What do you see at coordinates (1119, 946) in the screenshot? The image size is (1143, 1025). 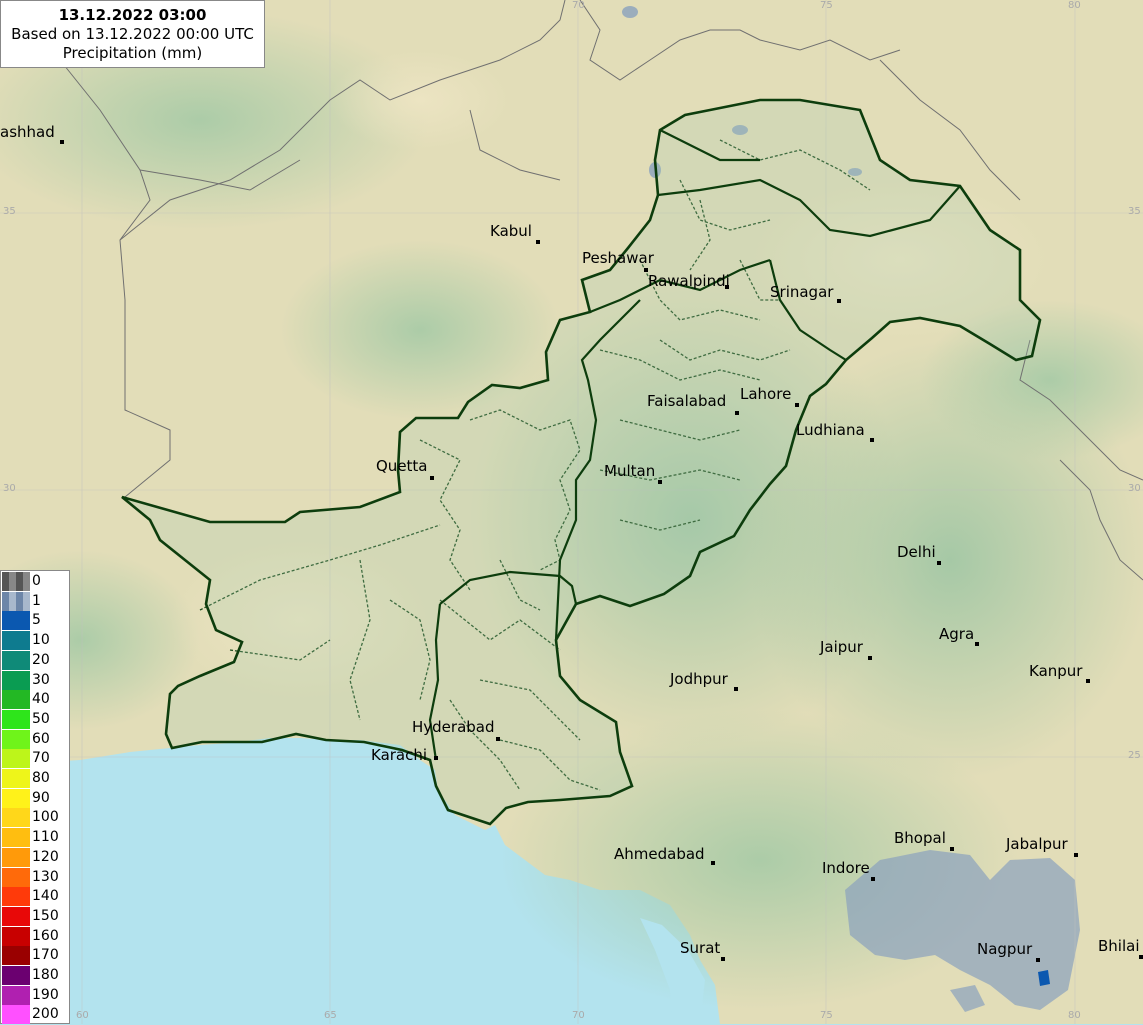 I see `city-label: Bhilai` at bounding box center [1119, 946].